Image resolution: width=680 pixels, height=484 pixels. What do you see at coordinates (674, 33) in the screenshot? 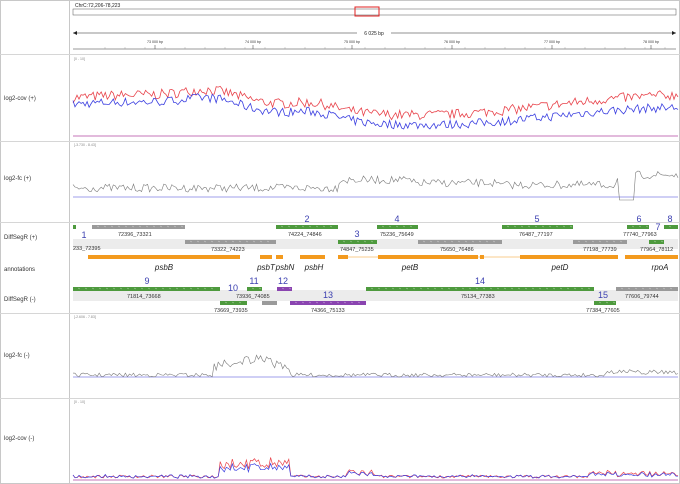
I see `span-right-arrow` at bounding box center [674, 33].